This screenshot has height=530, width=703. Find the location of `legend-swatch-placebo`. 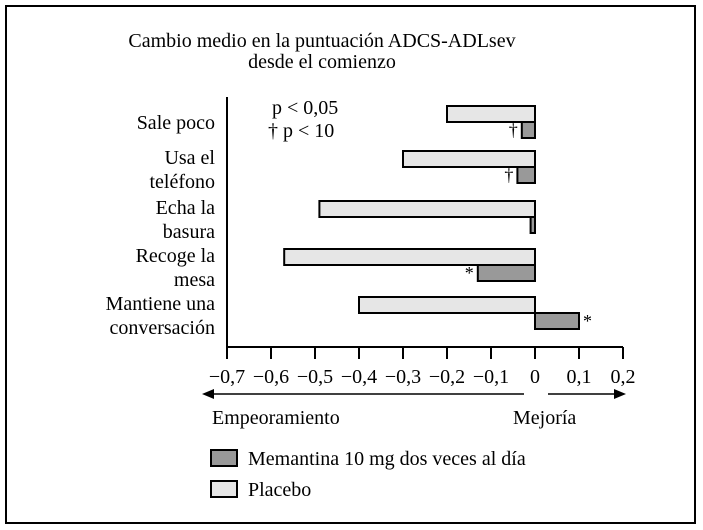

legend-swatch-placebo is located at coordinates (224, 489).